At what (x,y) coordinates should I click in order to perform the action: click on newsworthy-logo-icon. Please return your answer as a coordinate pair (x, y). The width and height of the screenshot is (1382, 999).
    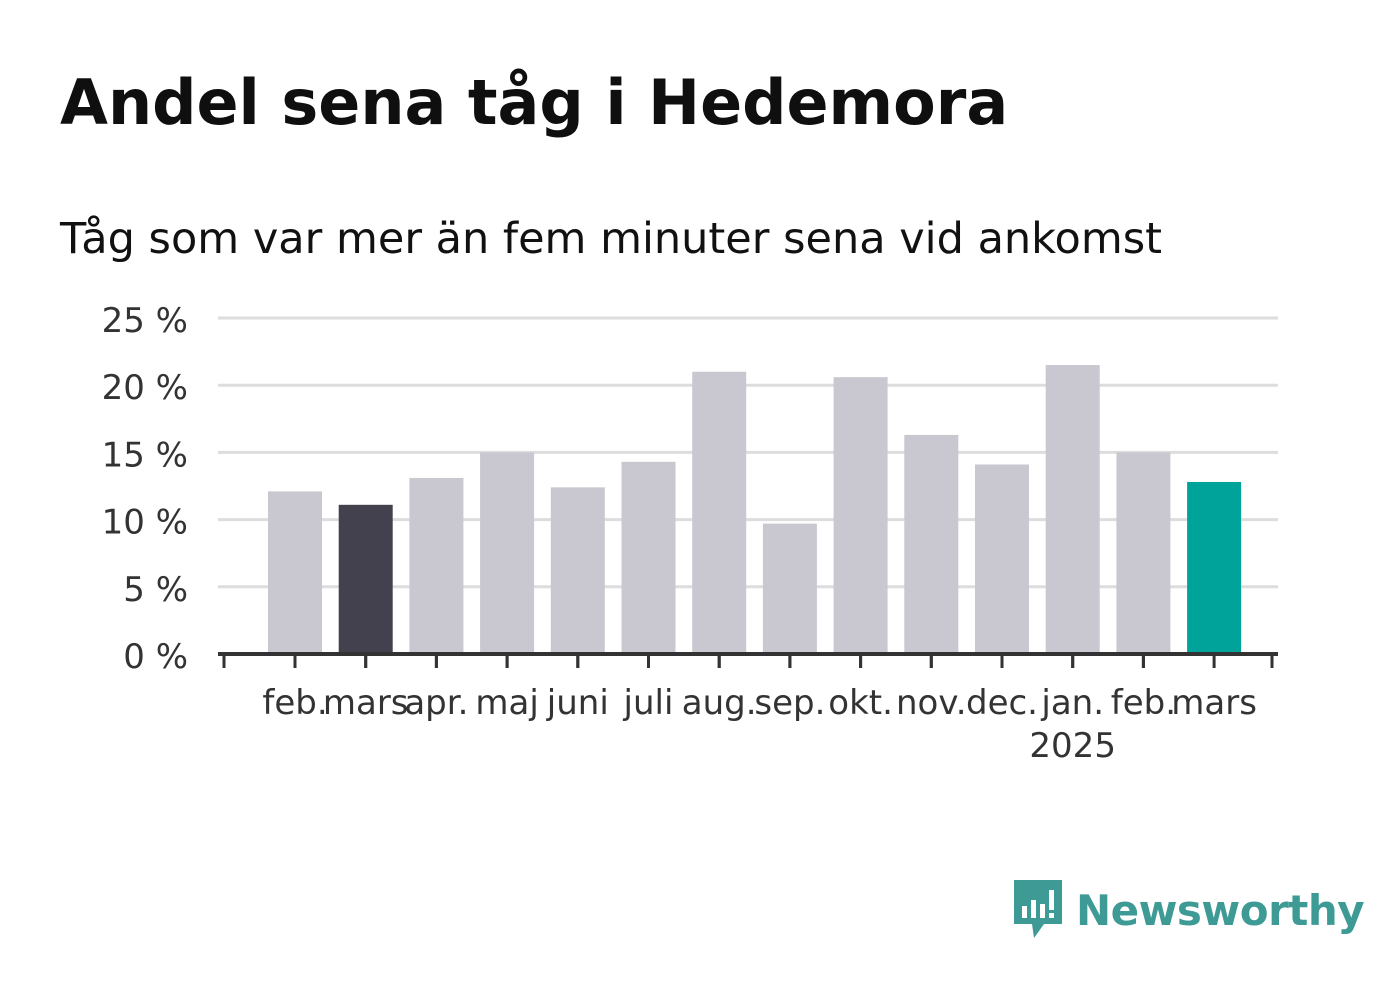
    Looking at the image, I should click on (1038, 909).